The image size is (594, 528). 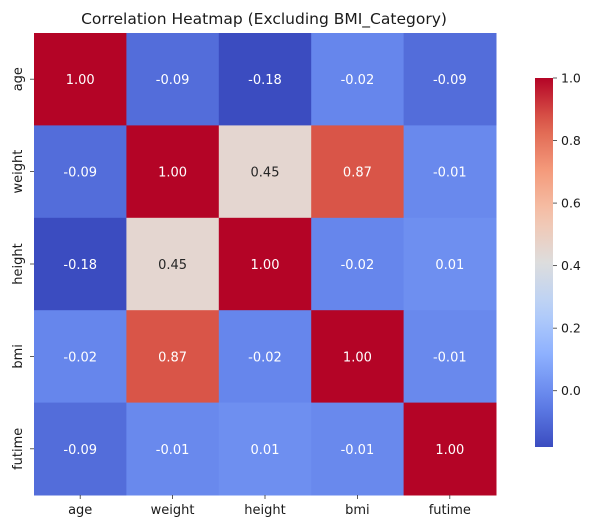 I want to click on y-tick-label-bmi: bmi, so click(x=18, y=356).